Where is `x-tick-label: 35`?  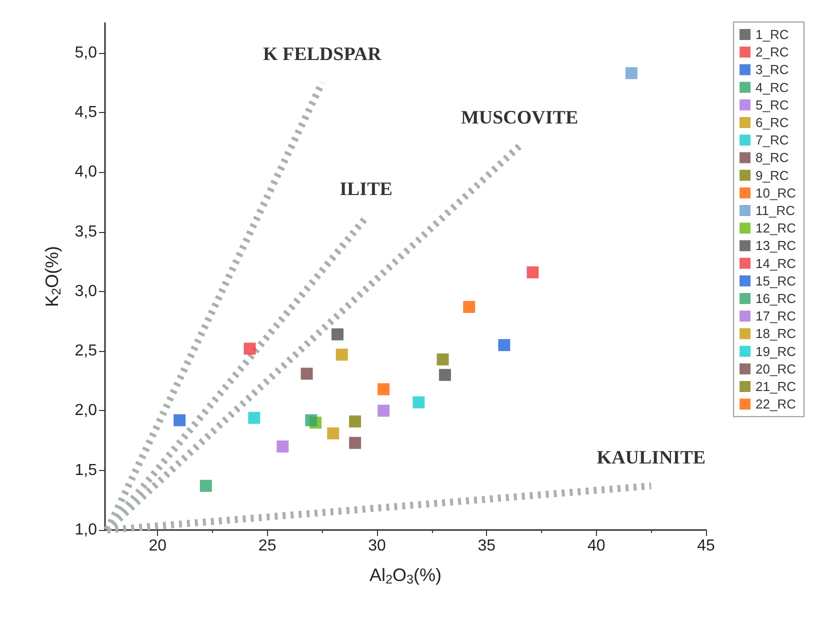
x-tick-label: 35 is located at coordinates (487, 546).